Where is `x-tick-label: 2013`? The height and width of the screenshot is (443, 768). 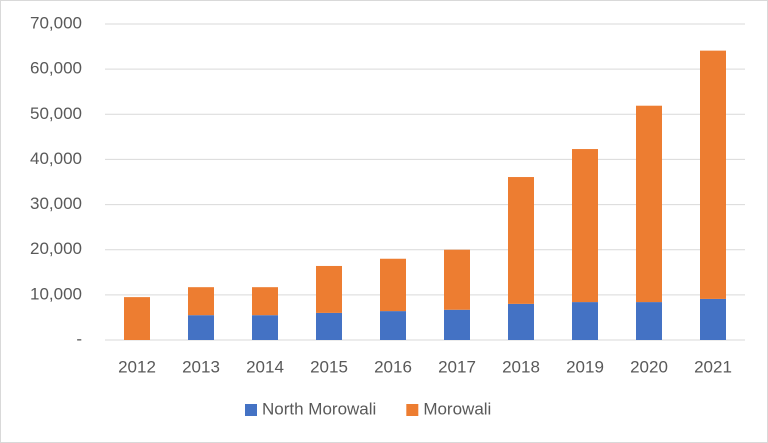 x-tick-label: 2013 is located at coordinates (201, 366).